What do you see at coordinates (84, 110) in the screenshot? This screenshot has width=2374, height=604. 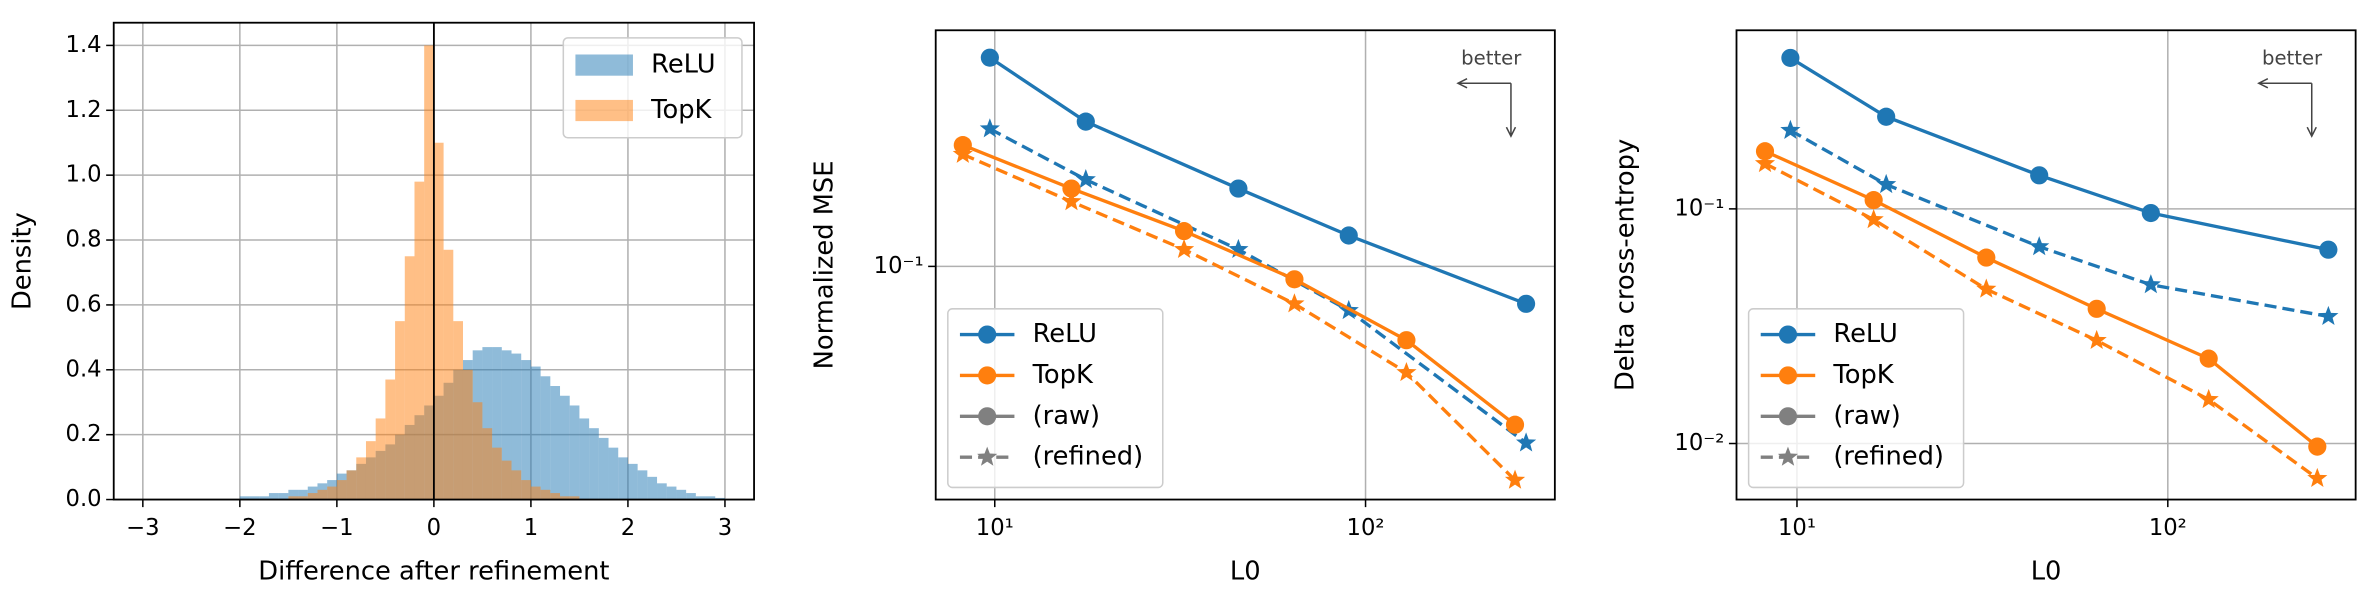 I see `y-tick-label: 1.2` at bounding box center [84, 110].